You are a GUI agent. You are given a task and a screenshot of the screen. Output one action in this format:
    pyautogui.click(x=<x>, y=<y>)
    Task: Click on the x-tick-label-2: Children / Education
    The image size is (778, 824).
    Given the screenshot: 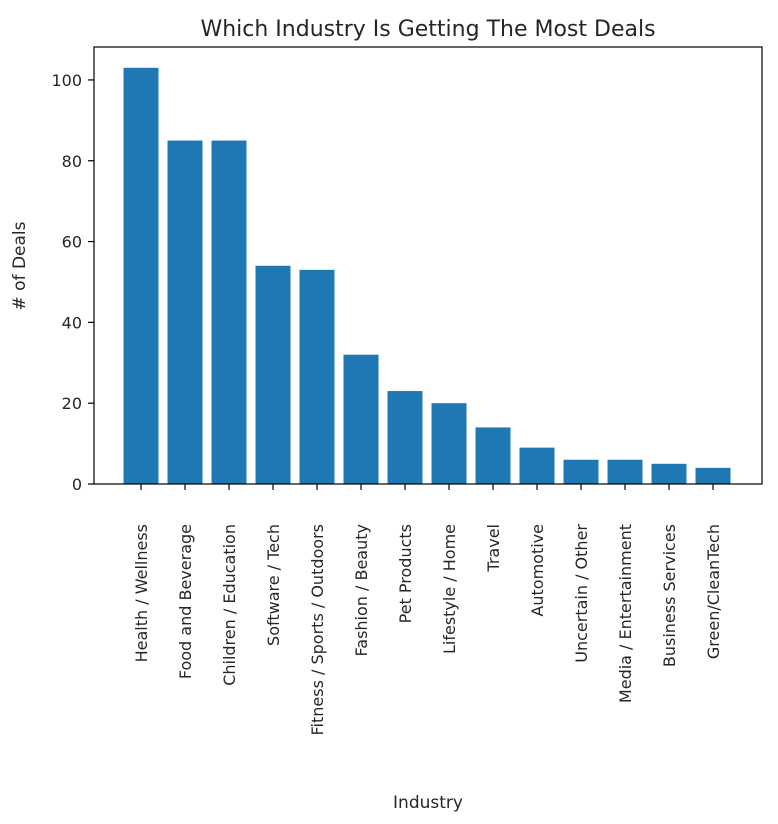 What is the action you would take?
    pyautogui.click(x=229, y=605)
    